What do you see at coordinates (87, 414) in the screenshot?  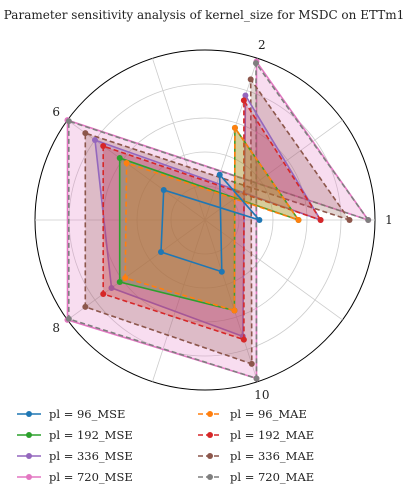 I see `legend-label: pl = 96_MSE` at bounding box center [87, 414].